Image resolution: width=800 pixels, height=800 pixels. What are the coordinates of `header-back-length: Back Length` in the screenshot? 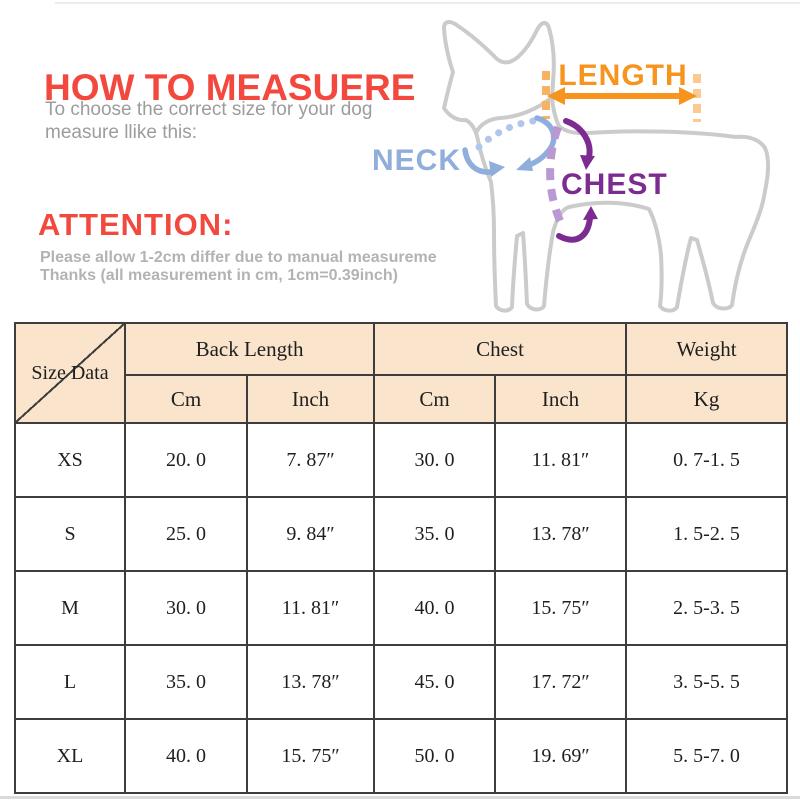 It's located at (249, 349).